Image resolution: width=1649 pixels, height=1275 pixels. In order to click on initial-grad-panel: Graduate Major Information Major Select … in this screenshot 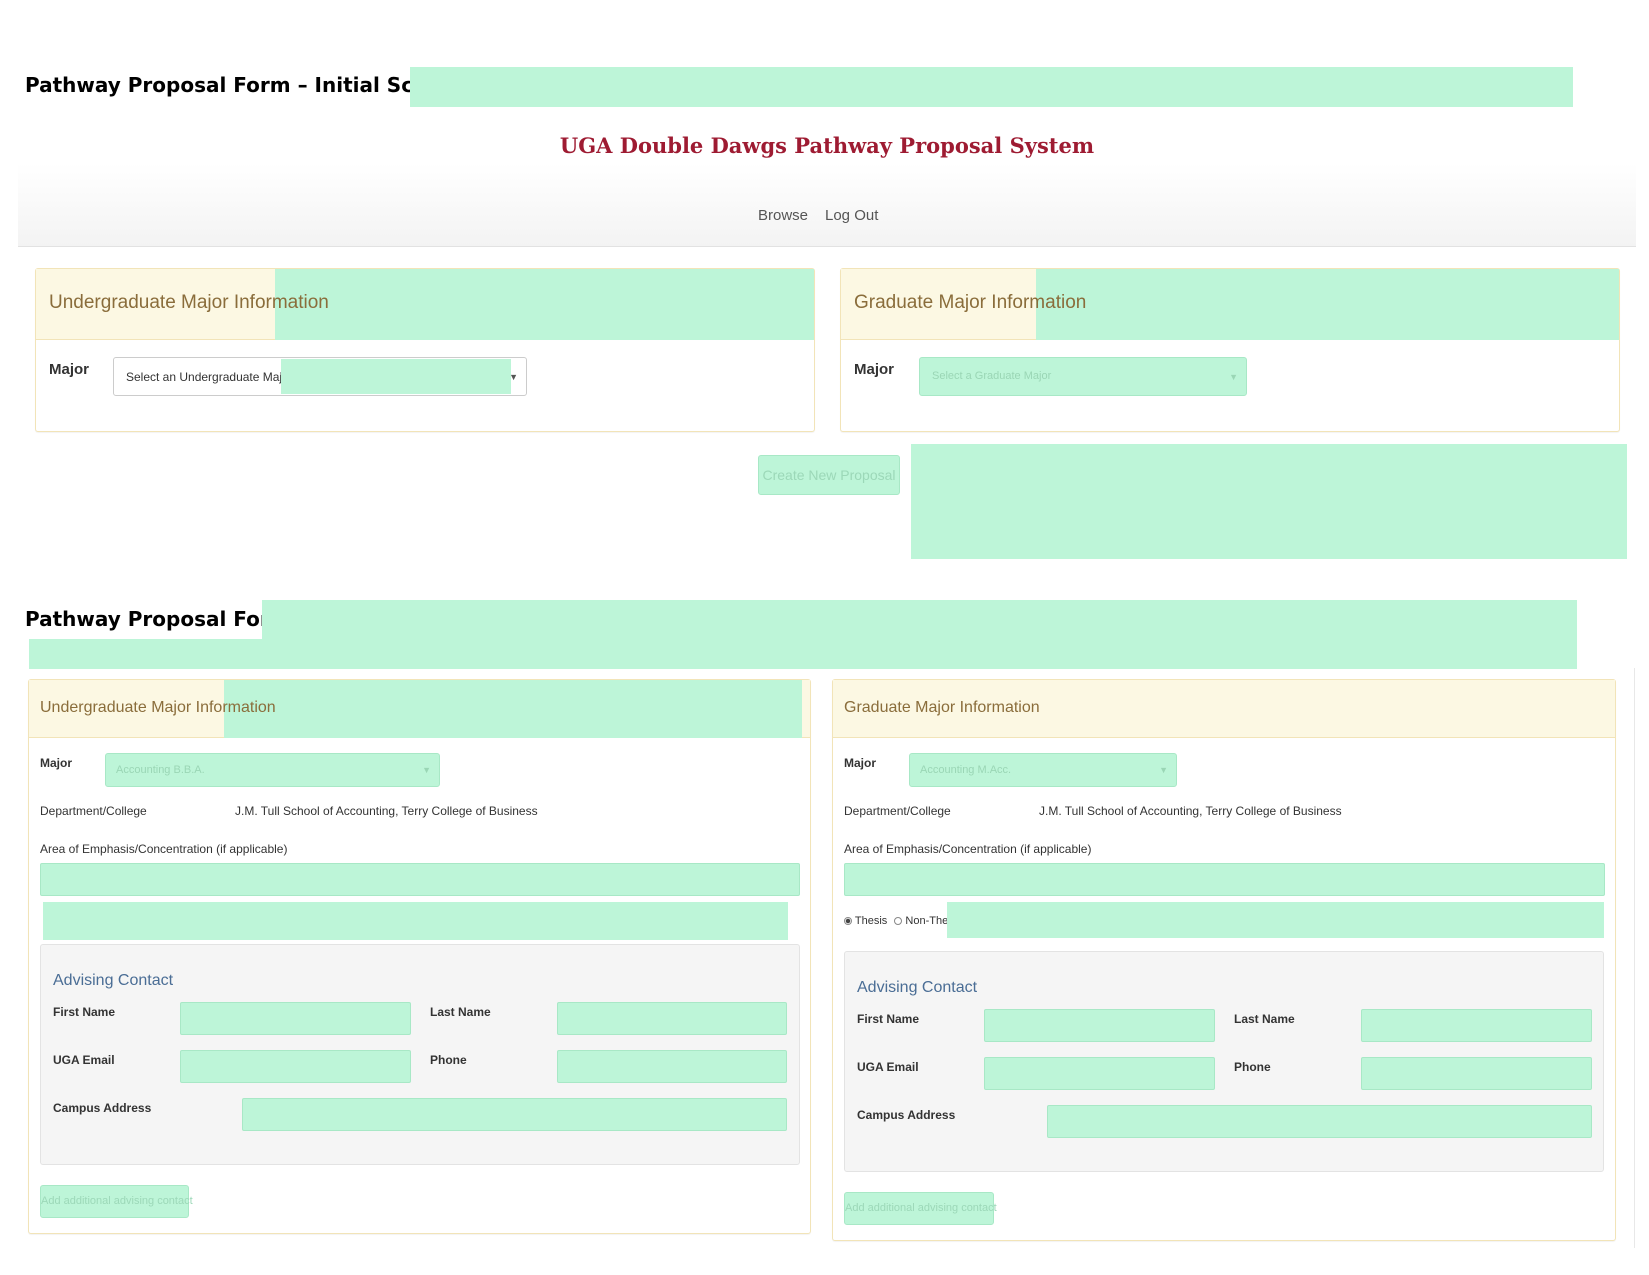, I will do `click(1230, 350)`.